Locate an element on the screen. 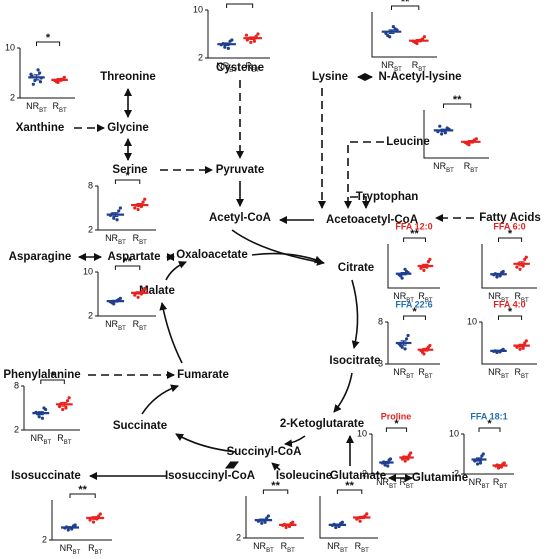 The image size is (550, 559). node: Malate is located at coordinates (157, 291).